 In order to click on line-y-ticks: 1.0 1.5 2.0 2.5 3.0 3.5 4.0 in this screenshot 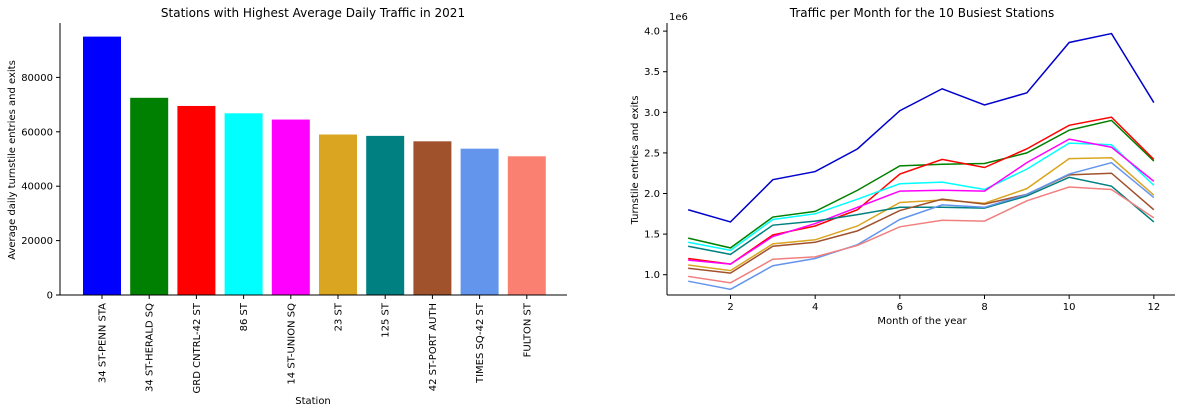, I will do `click(655, 154)`.